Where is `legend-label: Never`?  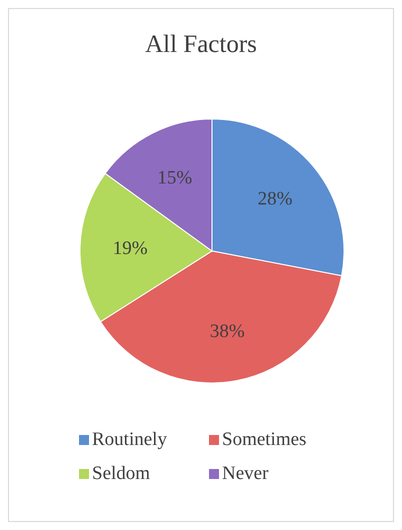 legend-label: Never is located at coordinates (245, 474).